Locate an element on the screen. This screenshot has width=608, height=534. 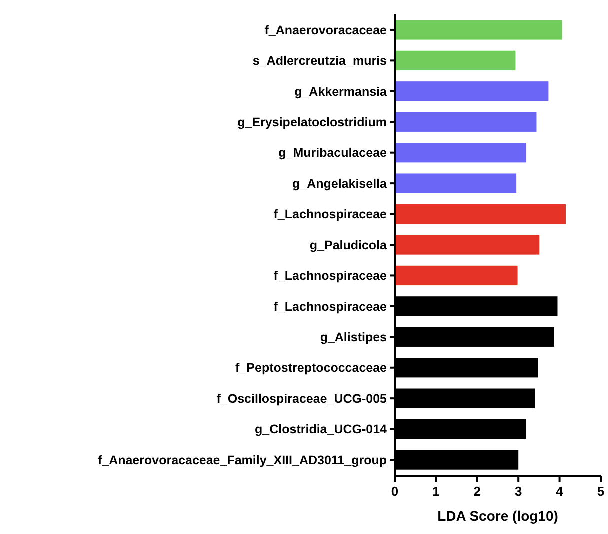
y-tick-label: g_Alistipes is located at coordinates (354, 337).